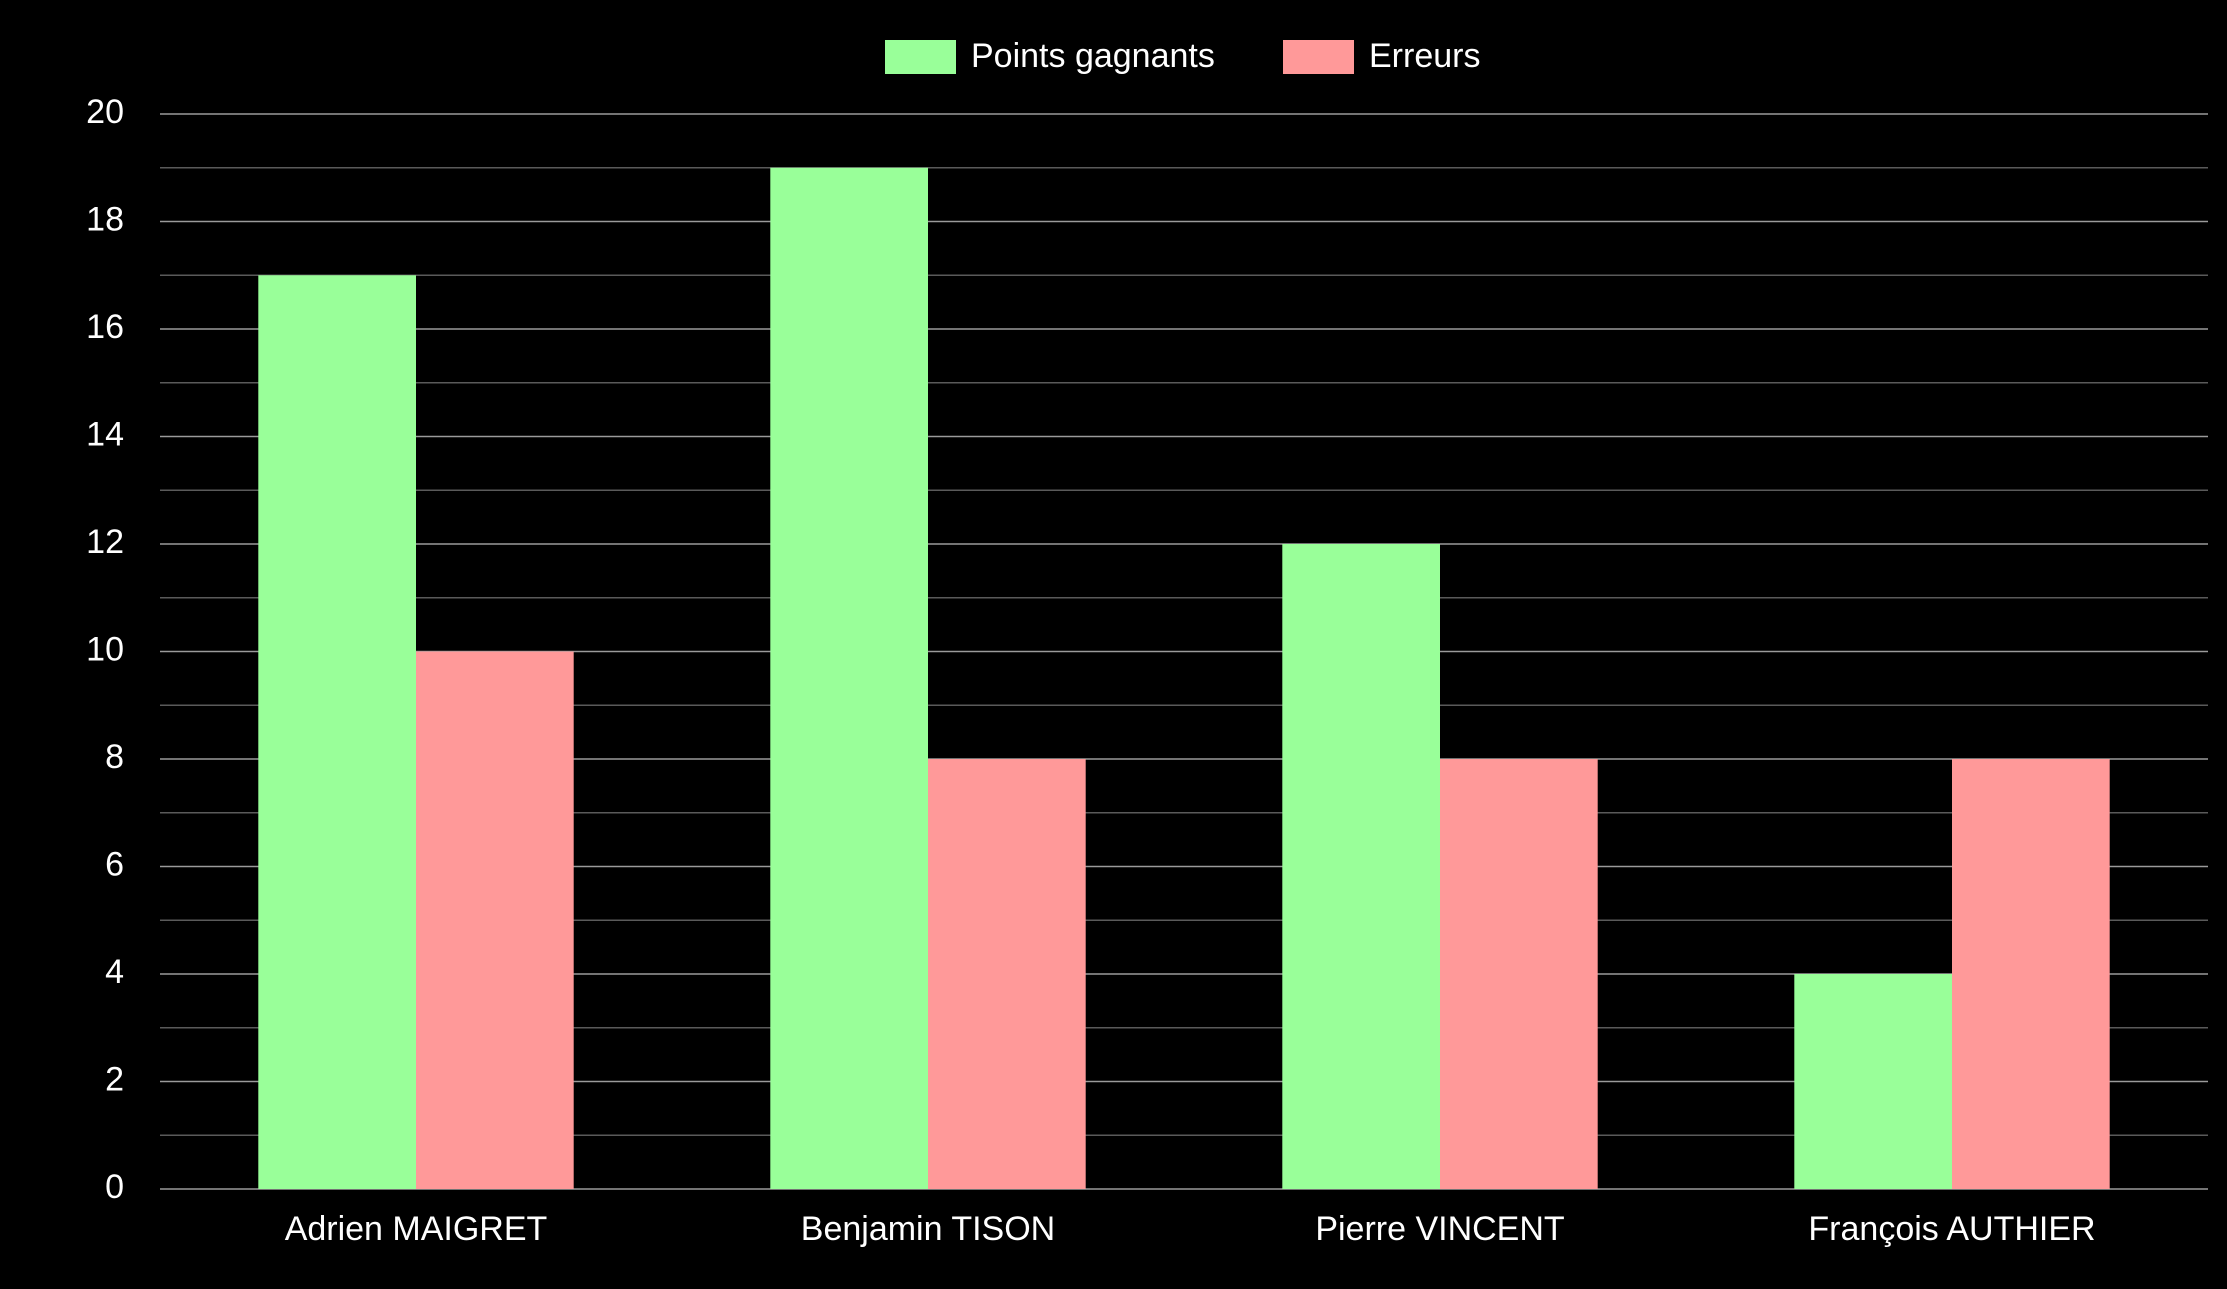 This screenshot has height=1289, width=2227. What do you see at coordinates (1424, 56) in the screenshot?
I see `legend-label: Erreurs` at bounding box center [1424, 56].